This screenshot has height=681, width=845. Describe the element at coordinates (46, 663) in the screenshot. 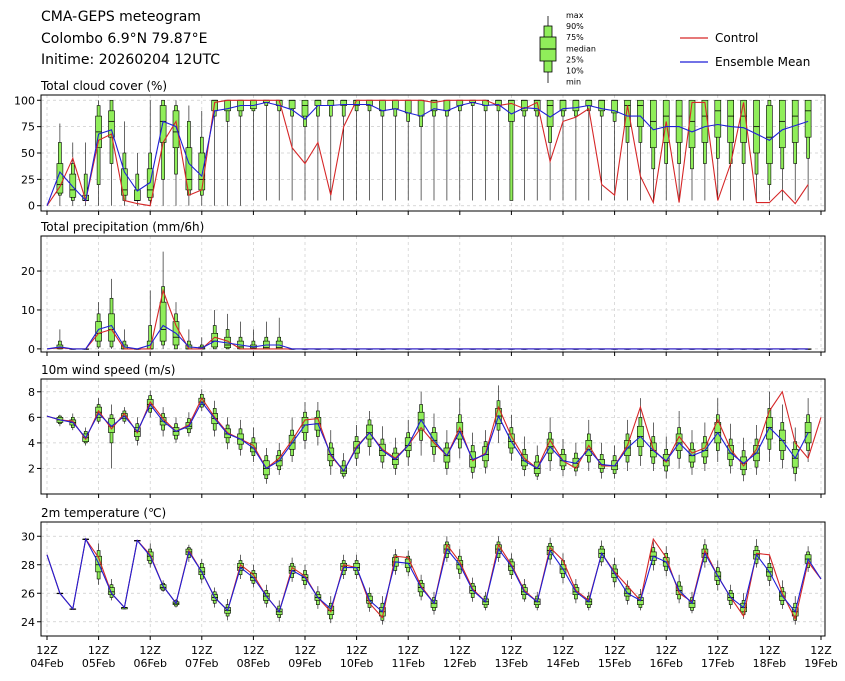

I see `x-tick-date: 04Feb` at that location.